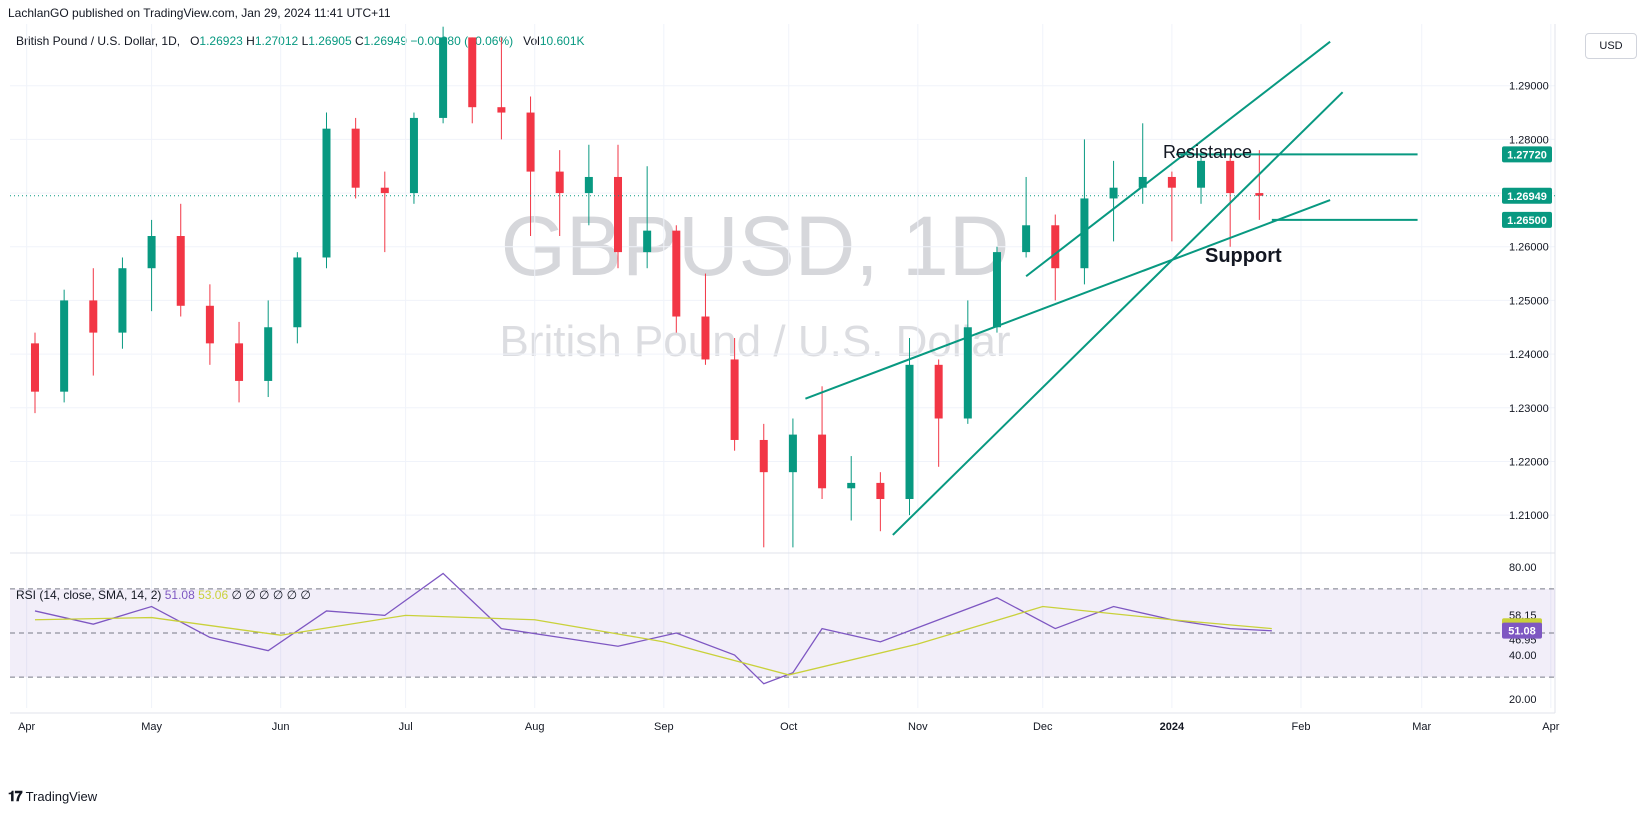 The width and height of the screenshot is (1651, 814). What do you see at coordinates (664, 727) in the screenshot?
I see `x-tick-label: Sep` at bounding box center [664, 727].